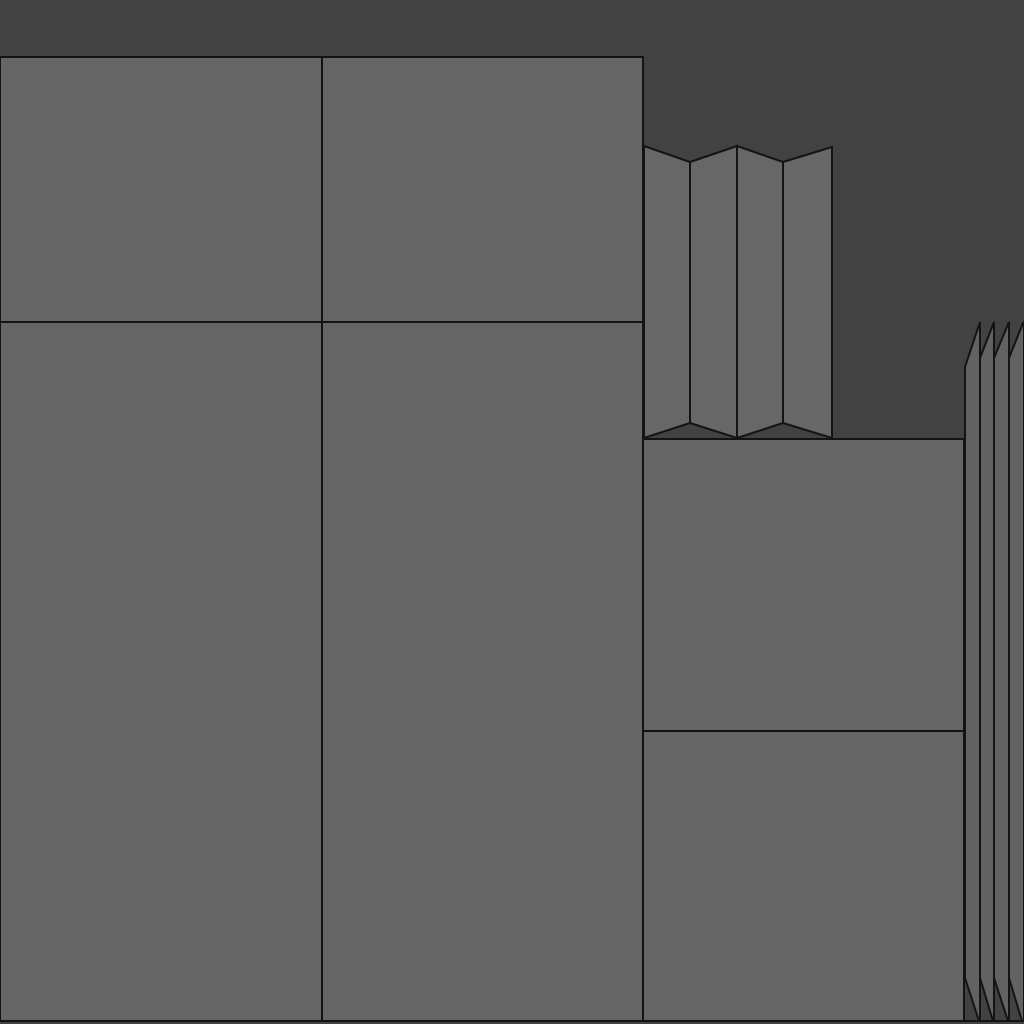 The height and width of the screenshot is (1024, 1024). Describe the element at coordinates (161, 189) in the screenshot. I see `panel-top-left` at that location.